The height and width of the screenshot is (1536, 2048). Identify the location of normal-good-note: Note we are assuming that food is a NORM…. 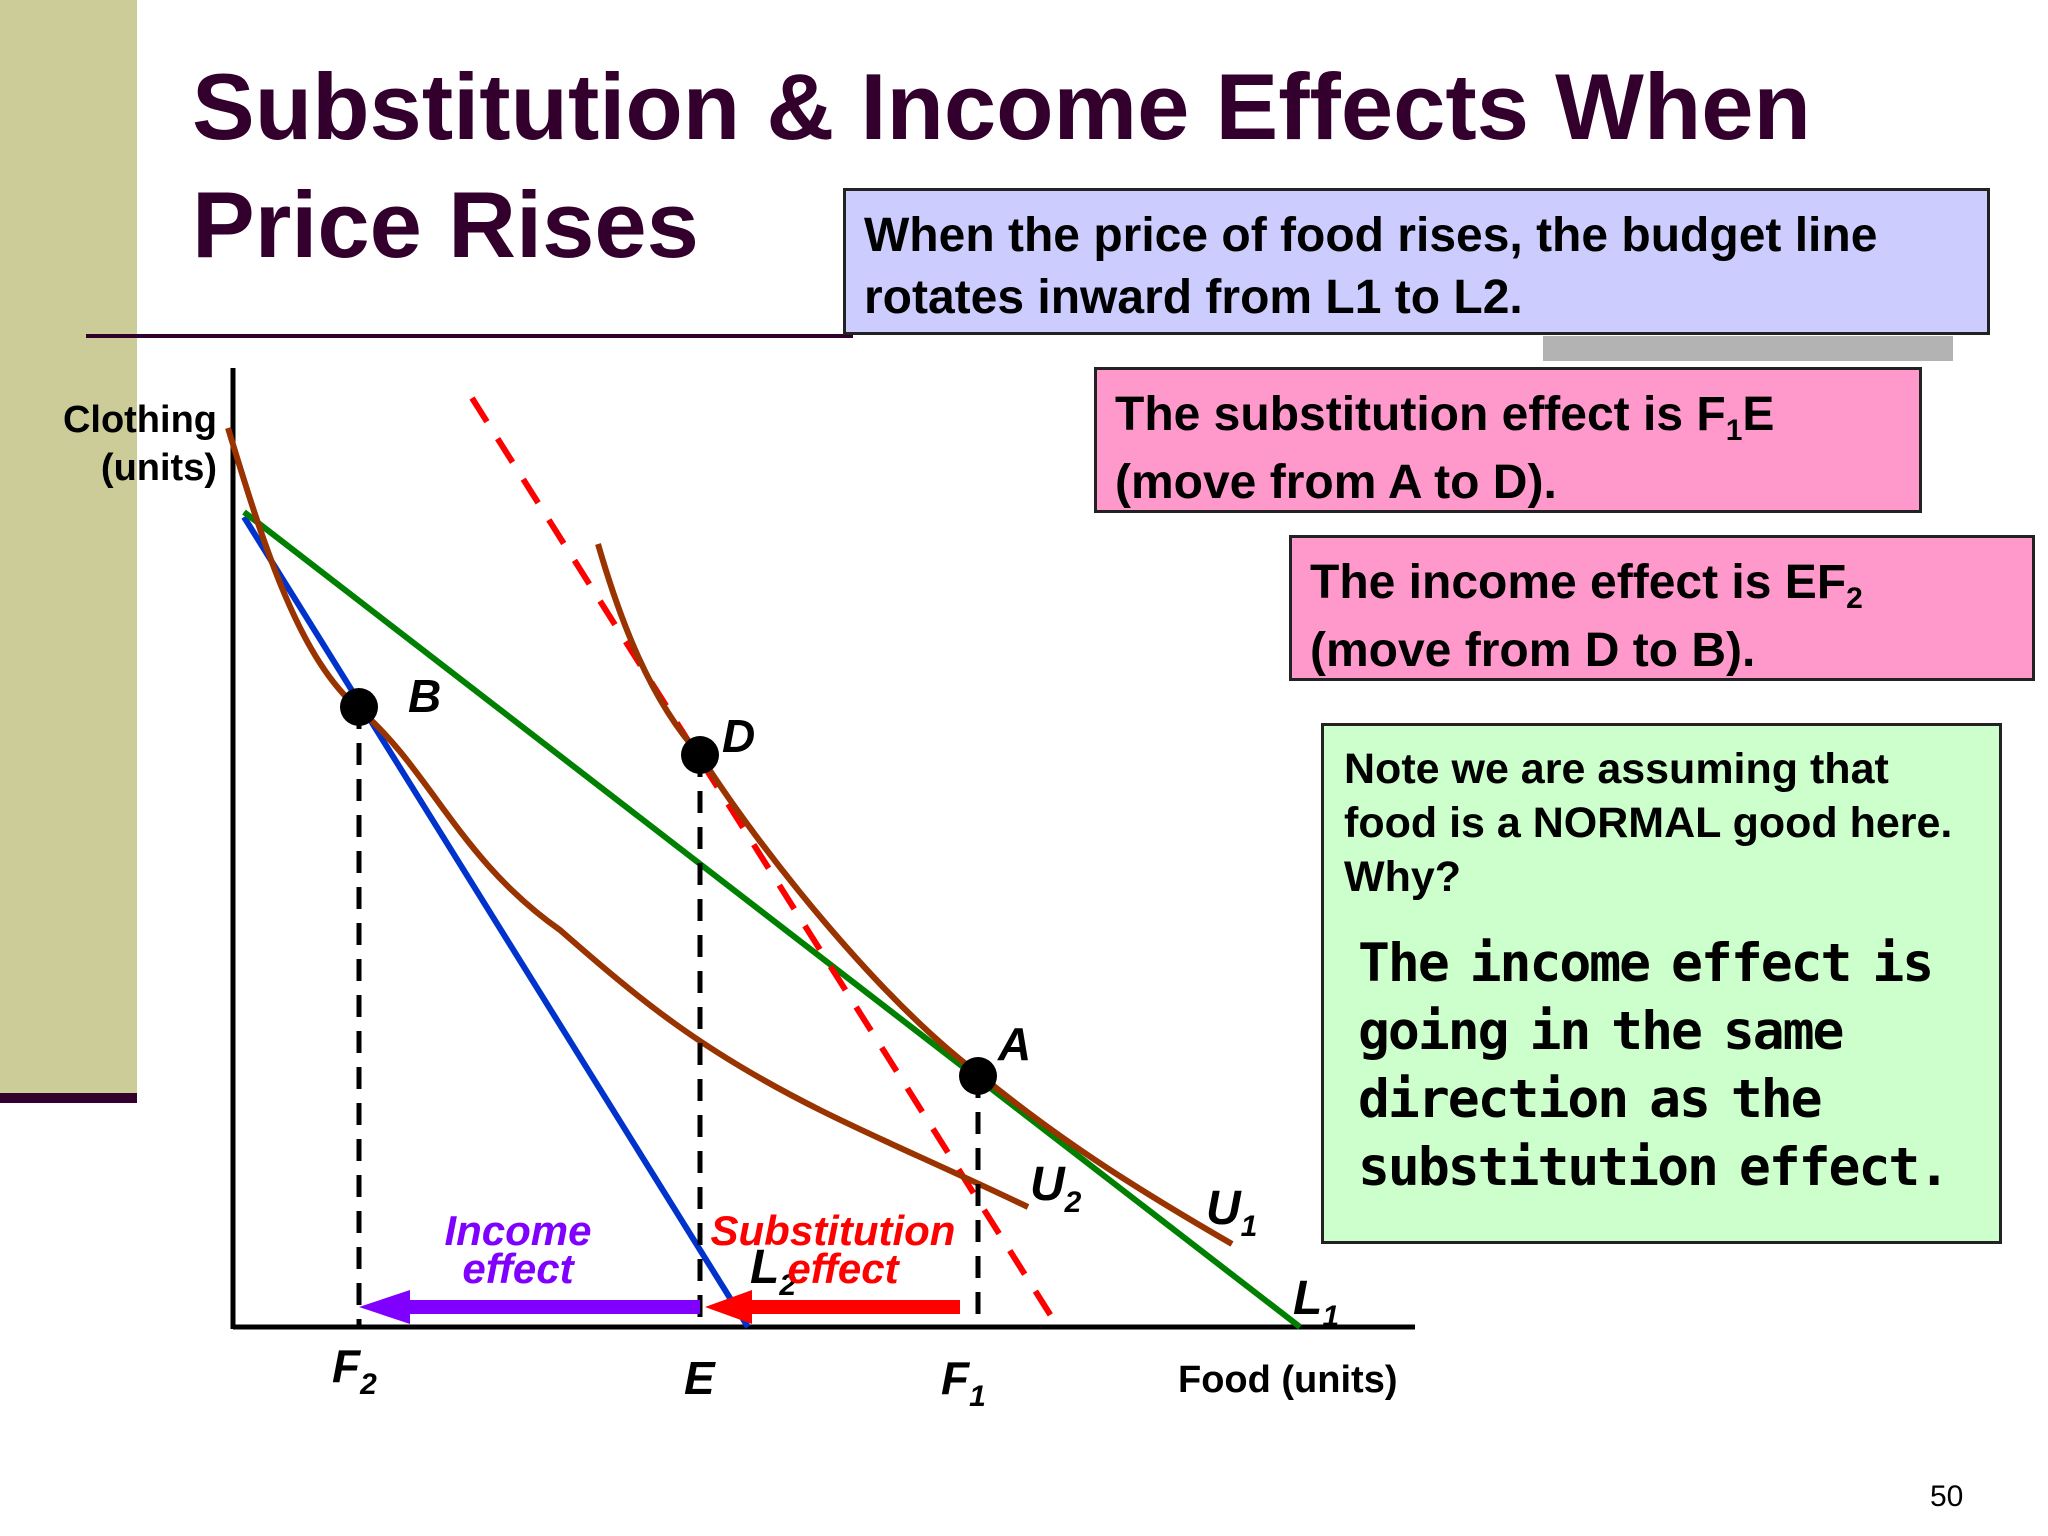
(1661, 983).